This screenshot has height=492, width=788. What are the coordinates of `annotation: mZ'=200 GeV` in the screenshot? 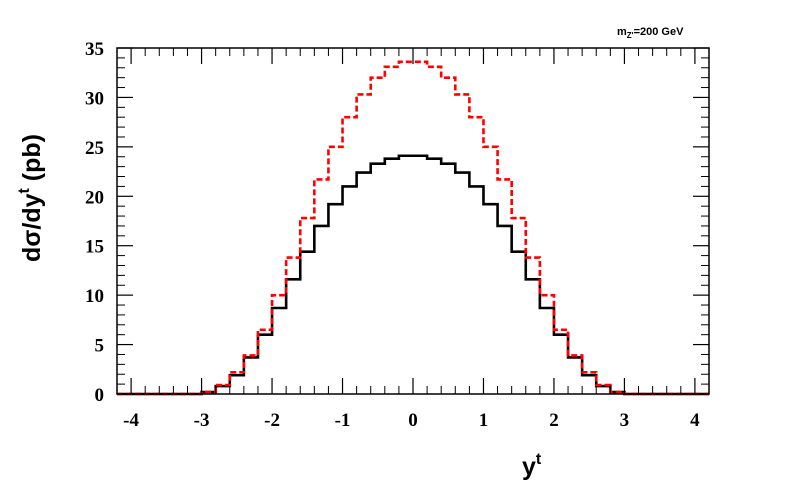 It's located at (650, 33).